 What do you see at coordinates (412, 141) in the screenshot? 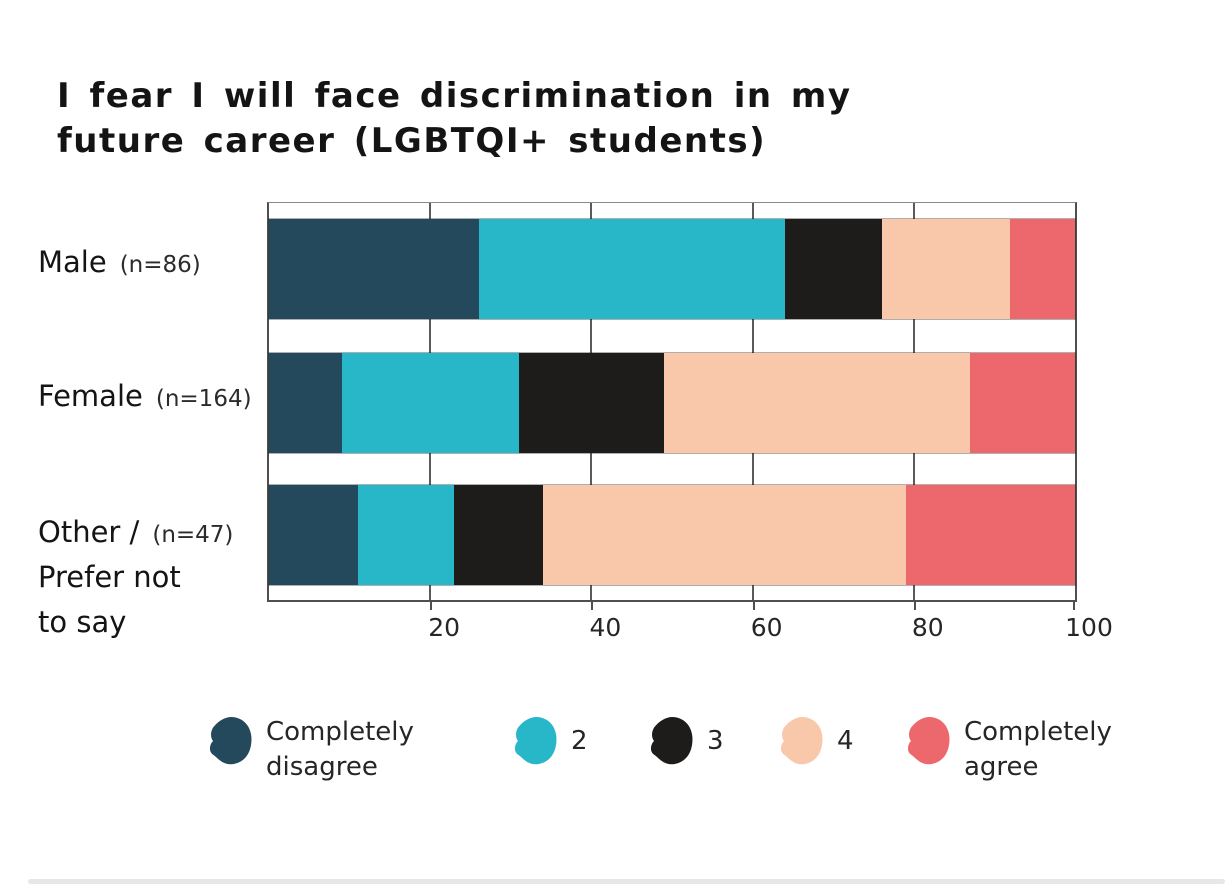
I see `chart-title-line2: future career (LGBTQI+ students)` at bounding box center [412, 141].